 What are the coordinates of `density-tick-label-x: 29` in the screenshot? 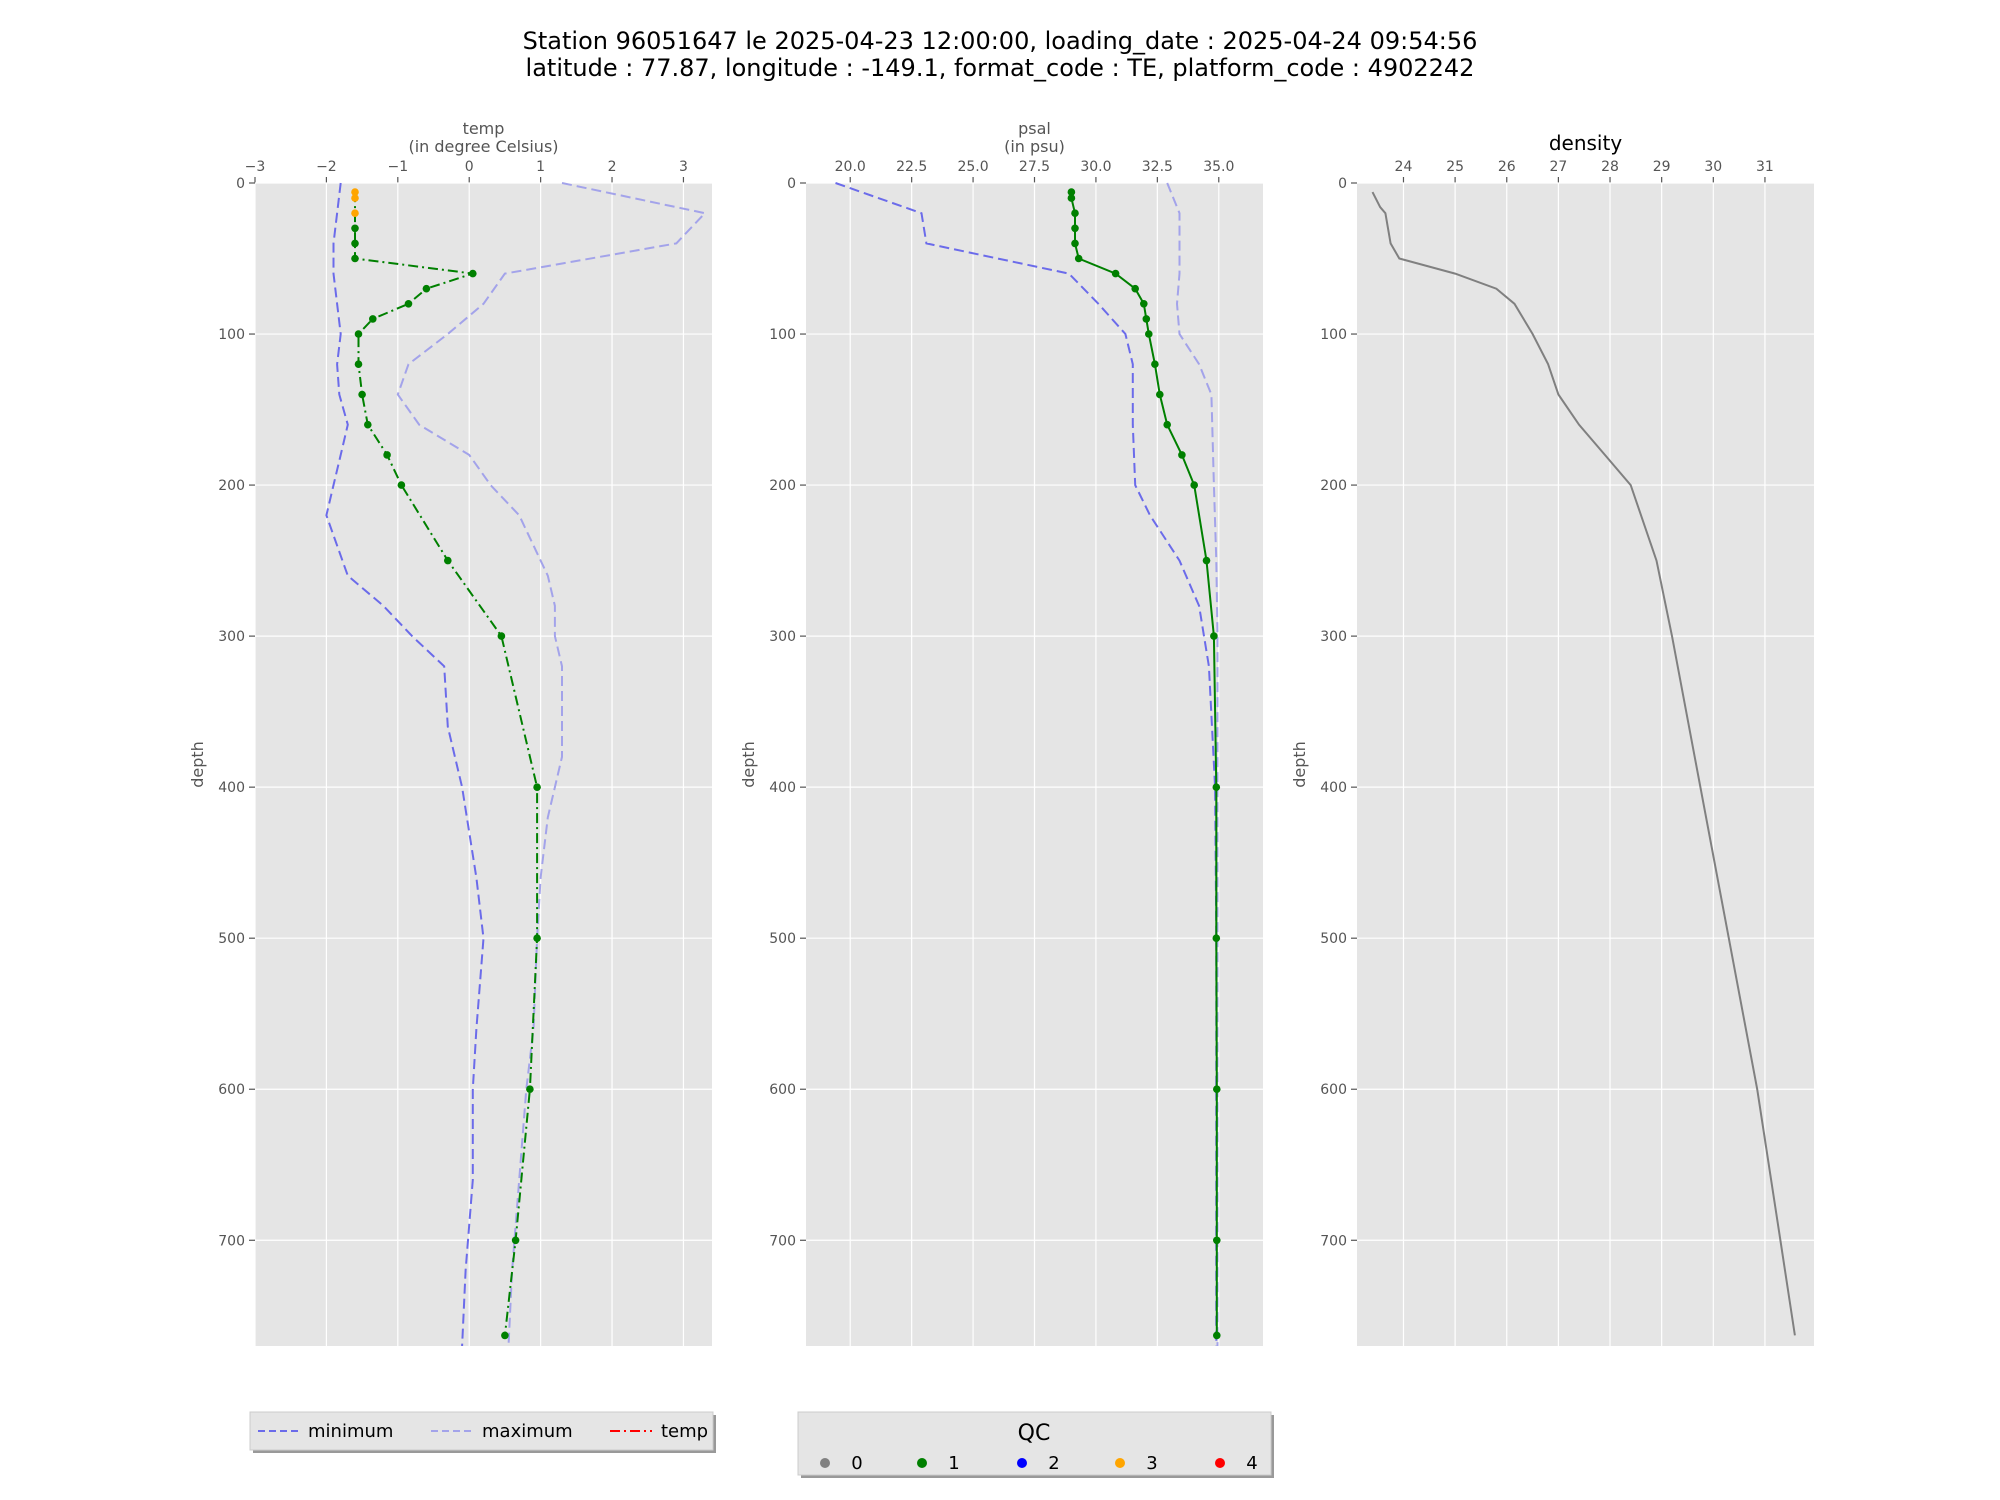 It's located at (1662, 167).